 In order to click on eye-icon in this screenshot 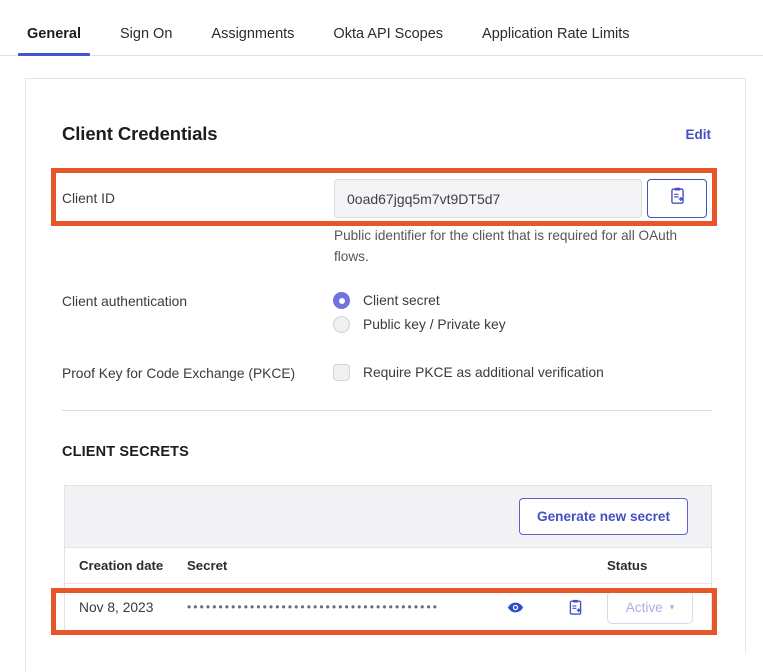, I will do `click(515, 607)`.